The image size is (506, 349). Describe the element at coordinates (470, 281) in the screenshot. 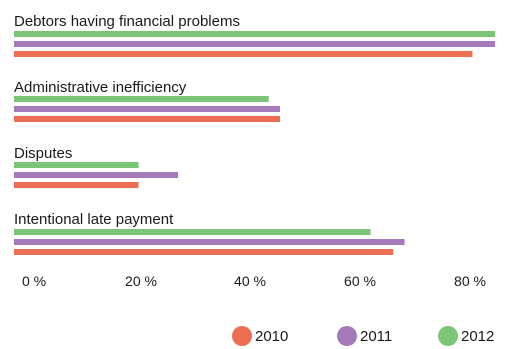

I see `x-tick-label: 80 %` at that location.